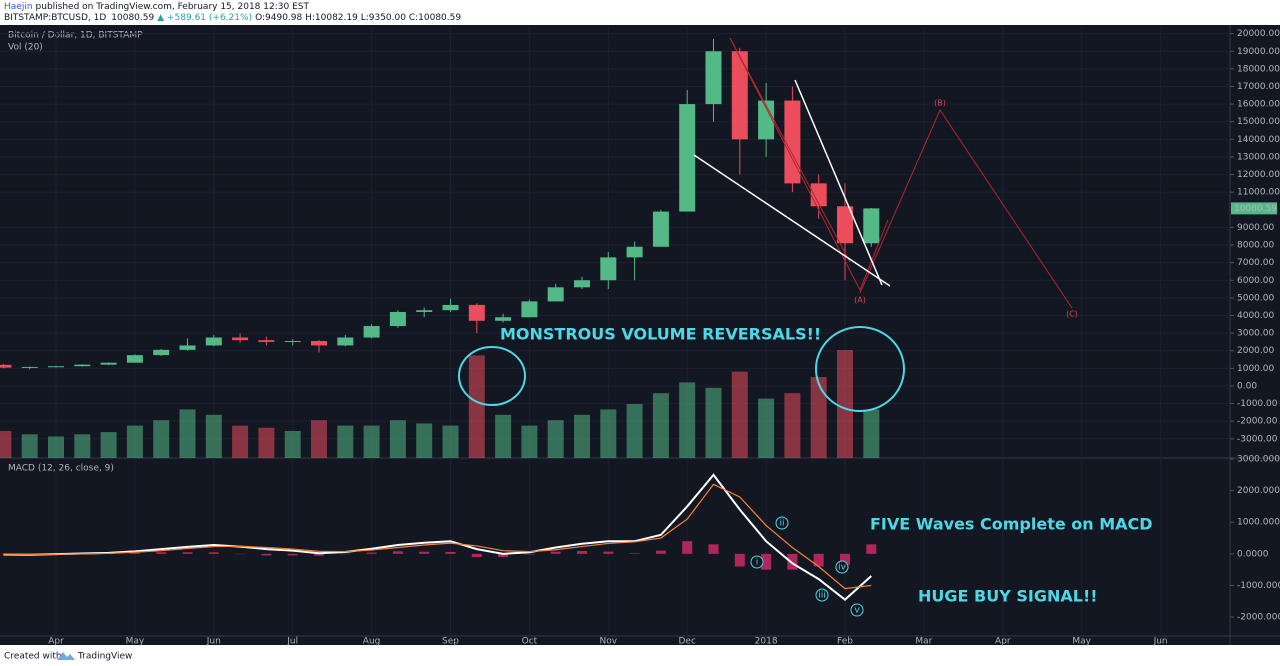 Image resolution: width=1280 pixels, height=666 pixels. I want to click on projection-line, so click(966, 208).